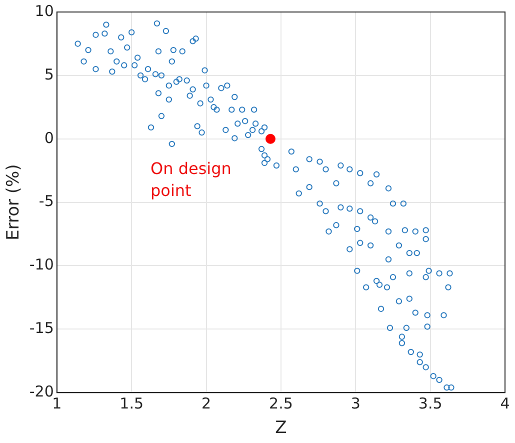 The height and width of the screenshot is (443, 515). Describe the element at coordinates (206, 403) in the screenshot. I see `x-tick-label: 2` at that location.